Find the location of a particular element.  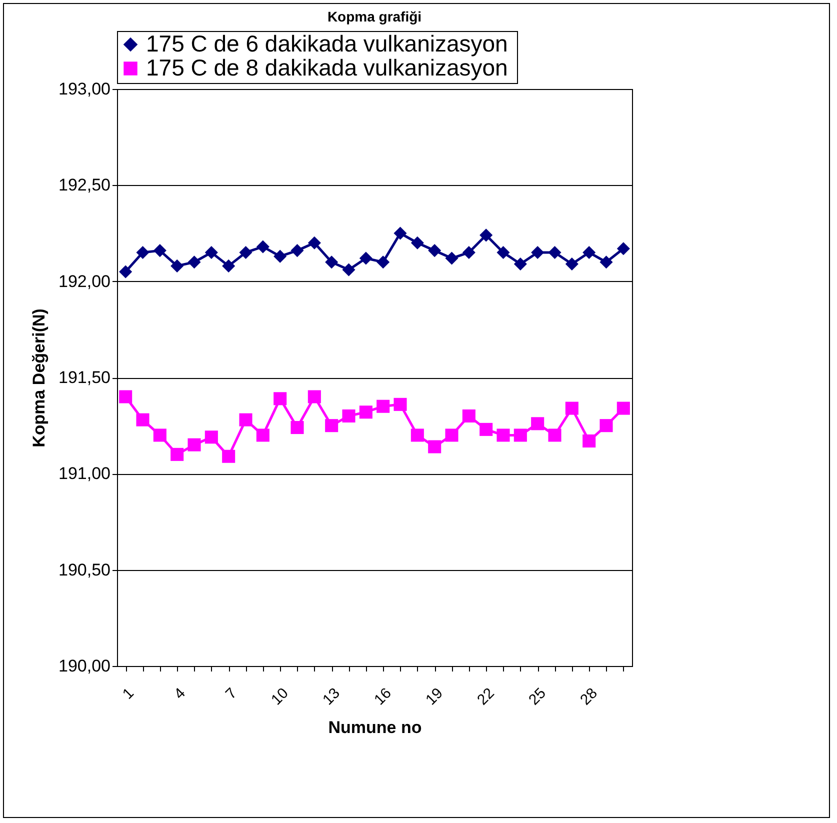

y-axis-title: Kopma Değeri(N) is located at coordinates (39, 378).